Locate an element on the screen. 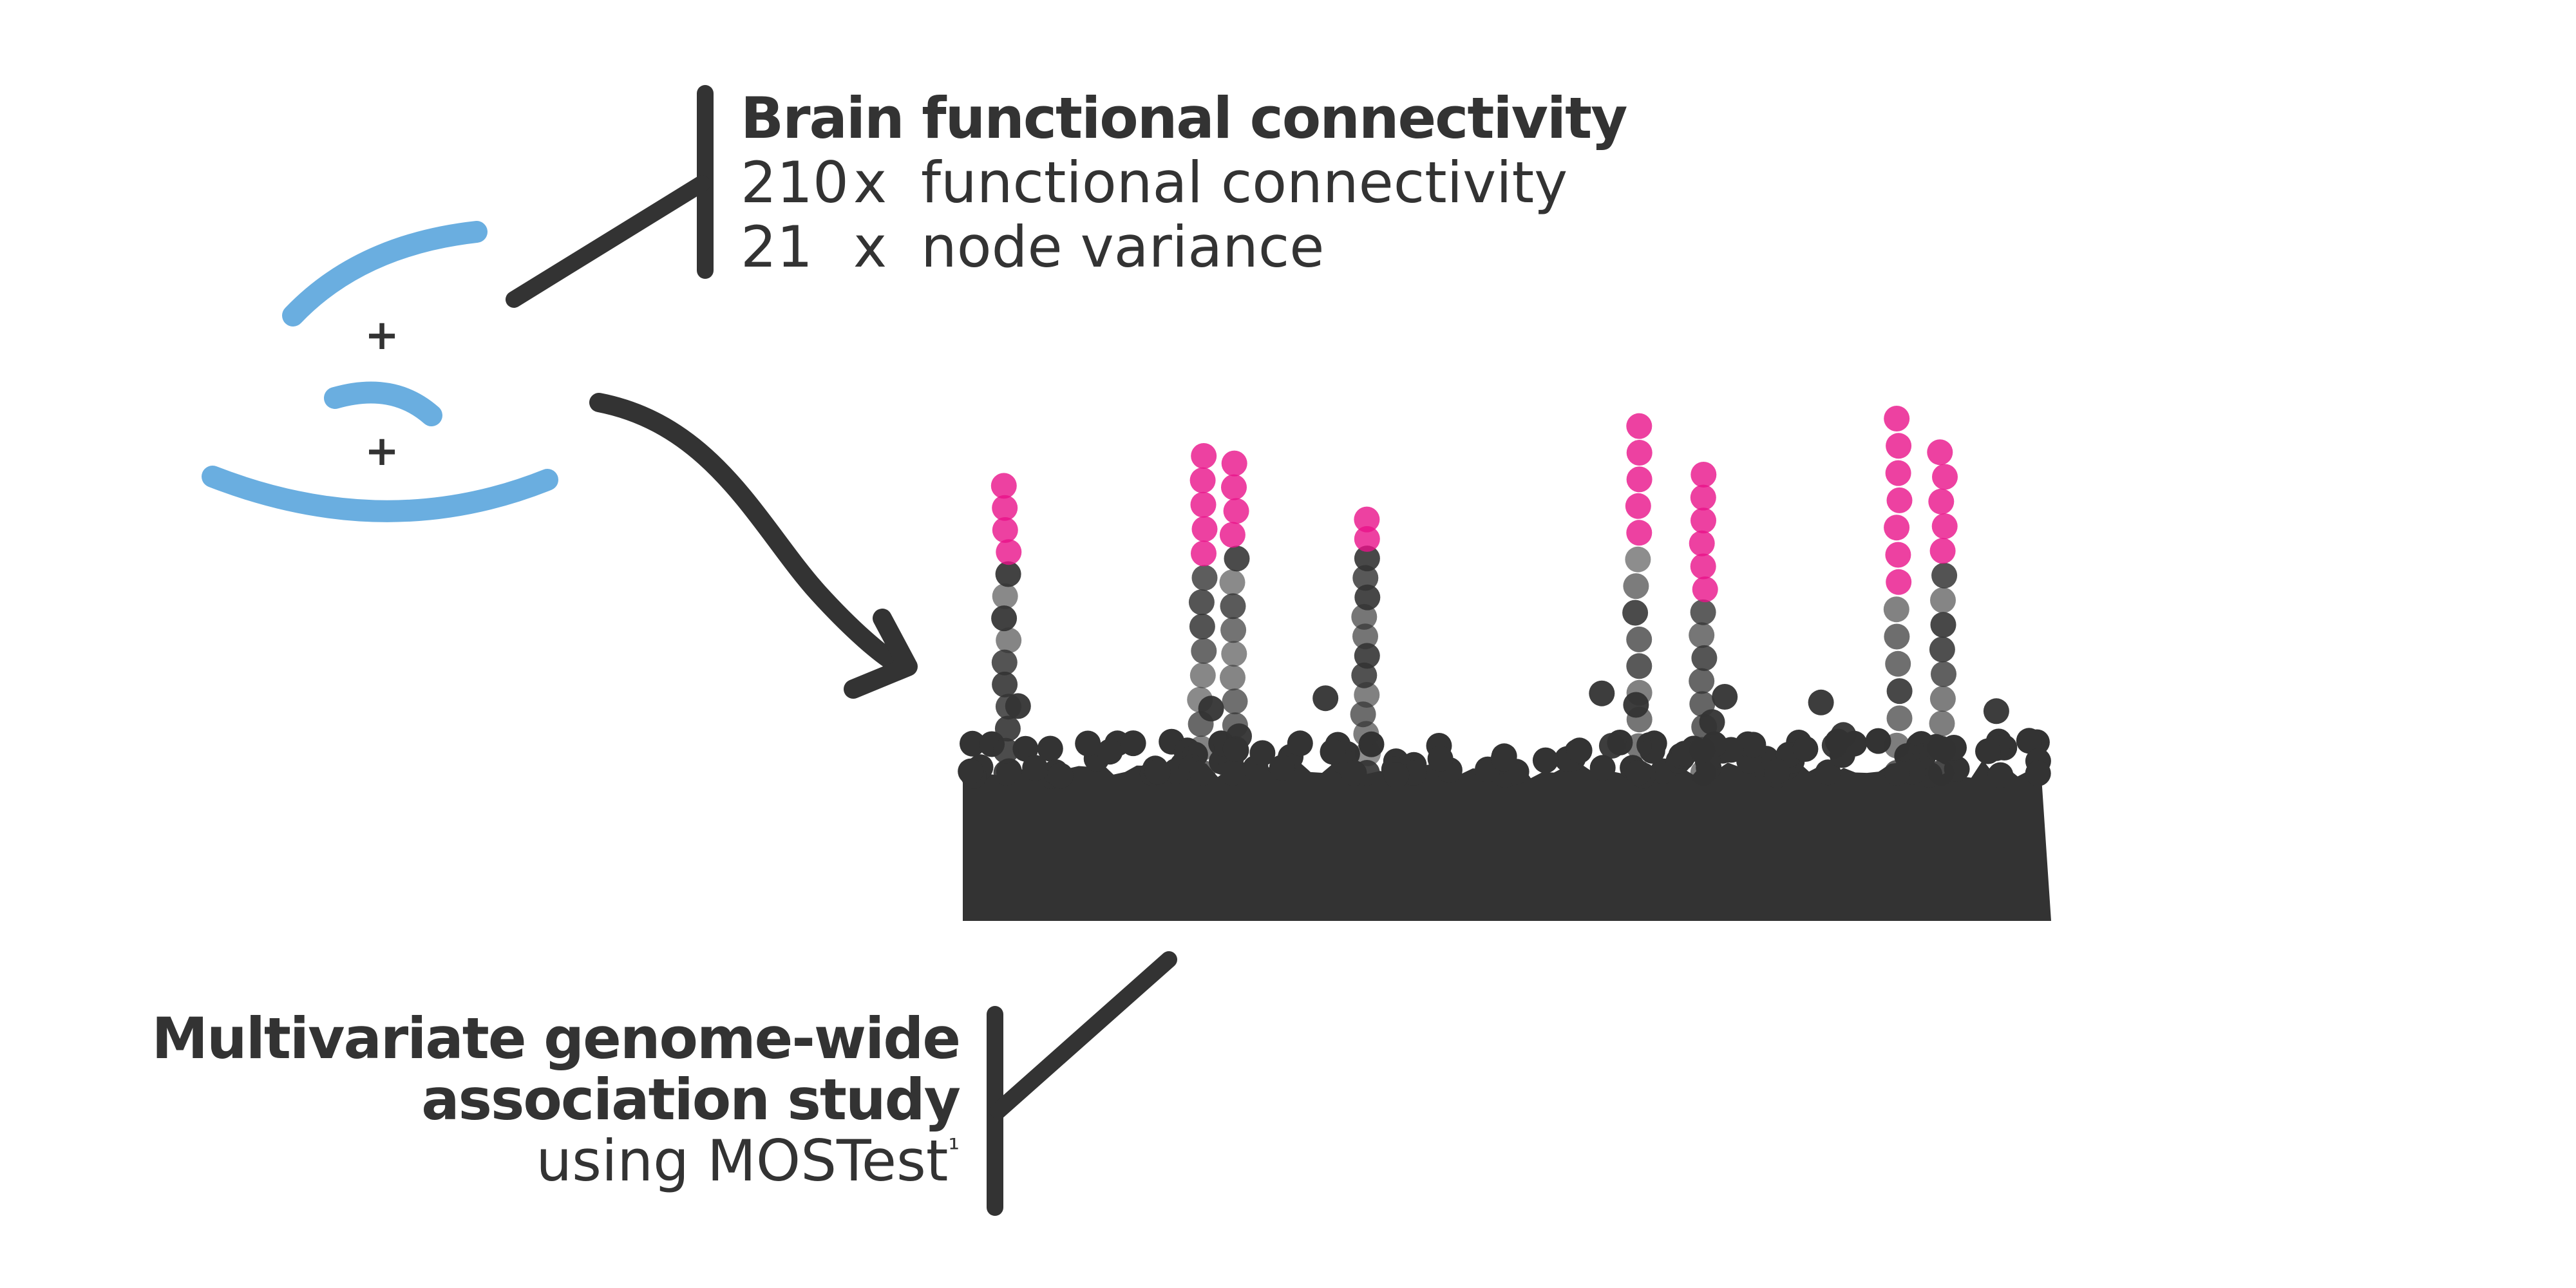  header-title: Brain functional connectivity is located at coordinates (1185, 118).